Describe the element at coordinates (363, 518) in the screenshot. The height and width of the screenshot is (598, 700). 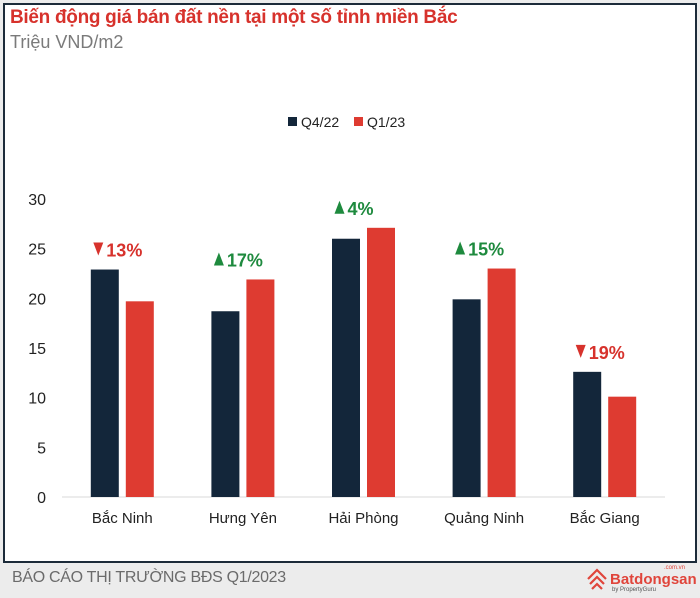
I see `x-tick-label: Hải Phòng` at that location.